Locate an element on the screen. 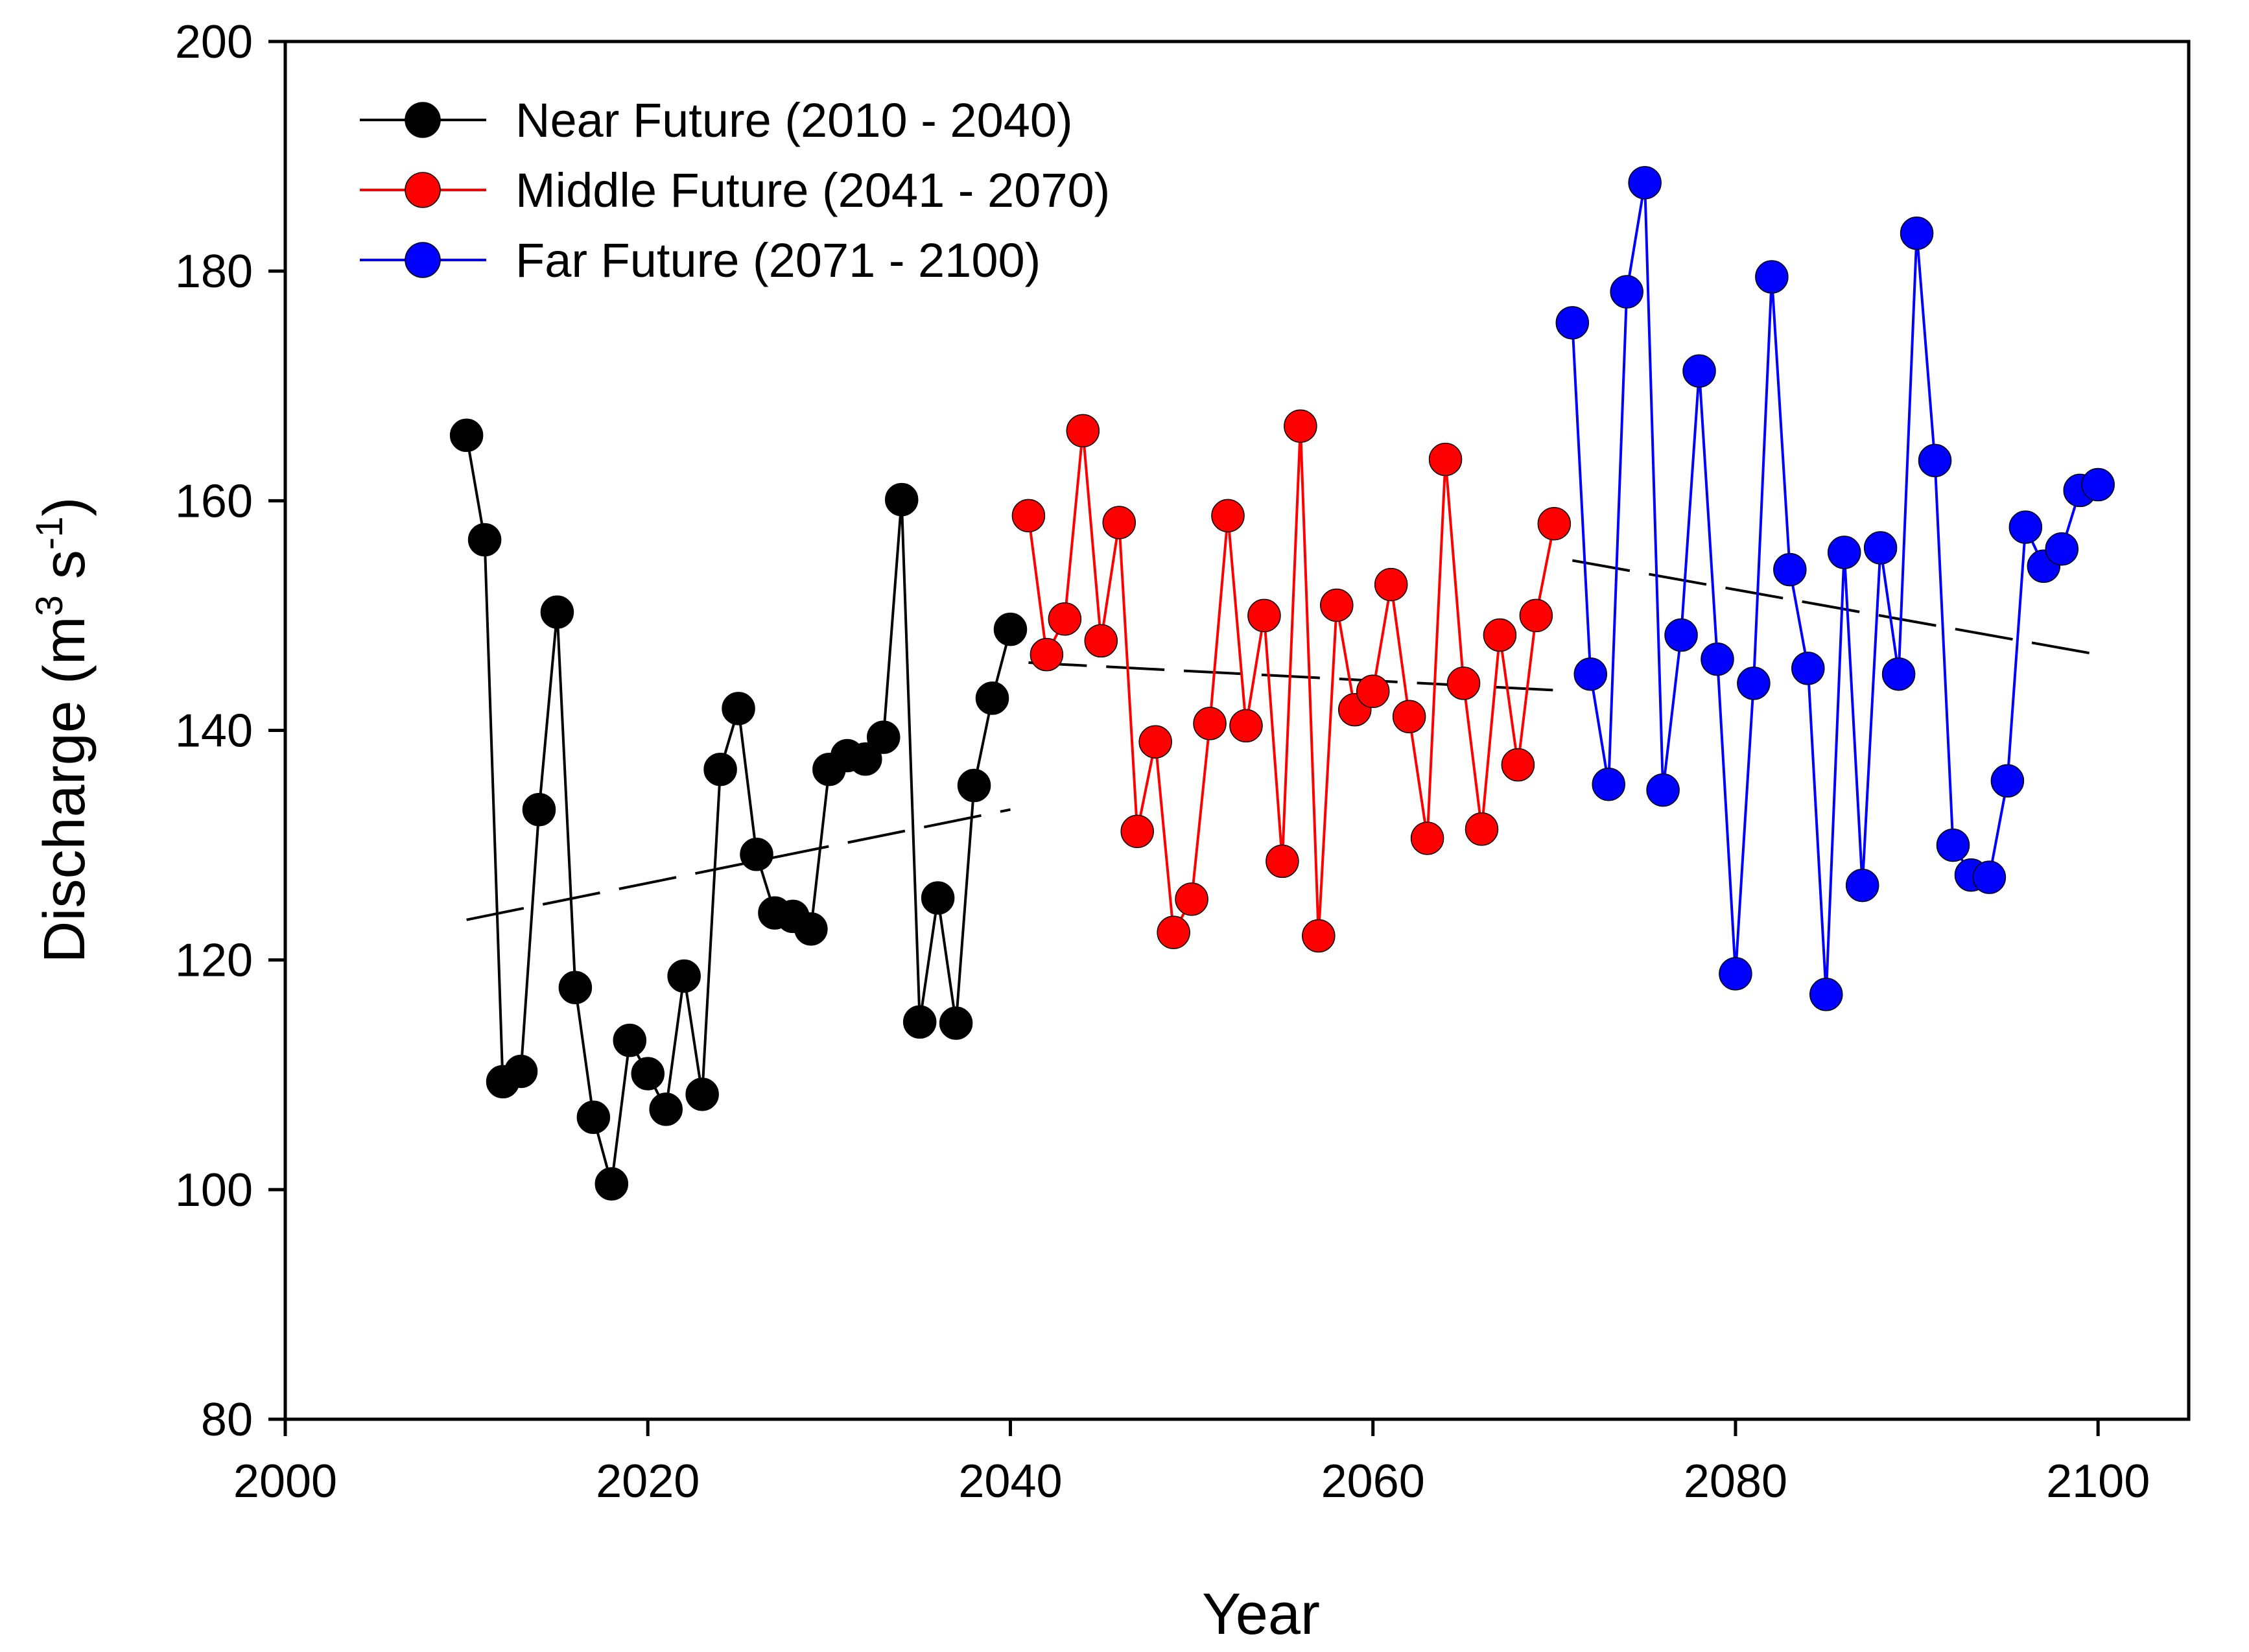 The width and height of the screenshot is (2249, 1652). data-point-2082 is located at coordinates (1772, 277).